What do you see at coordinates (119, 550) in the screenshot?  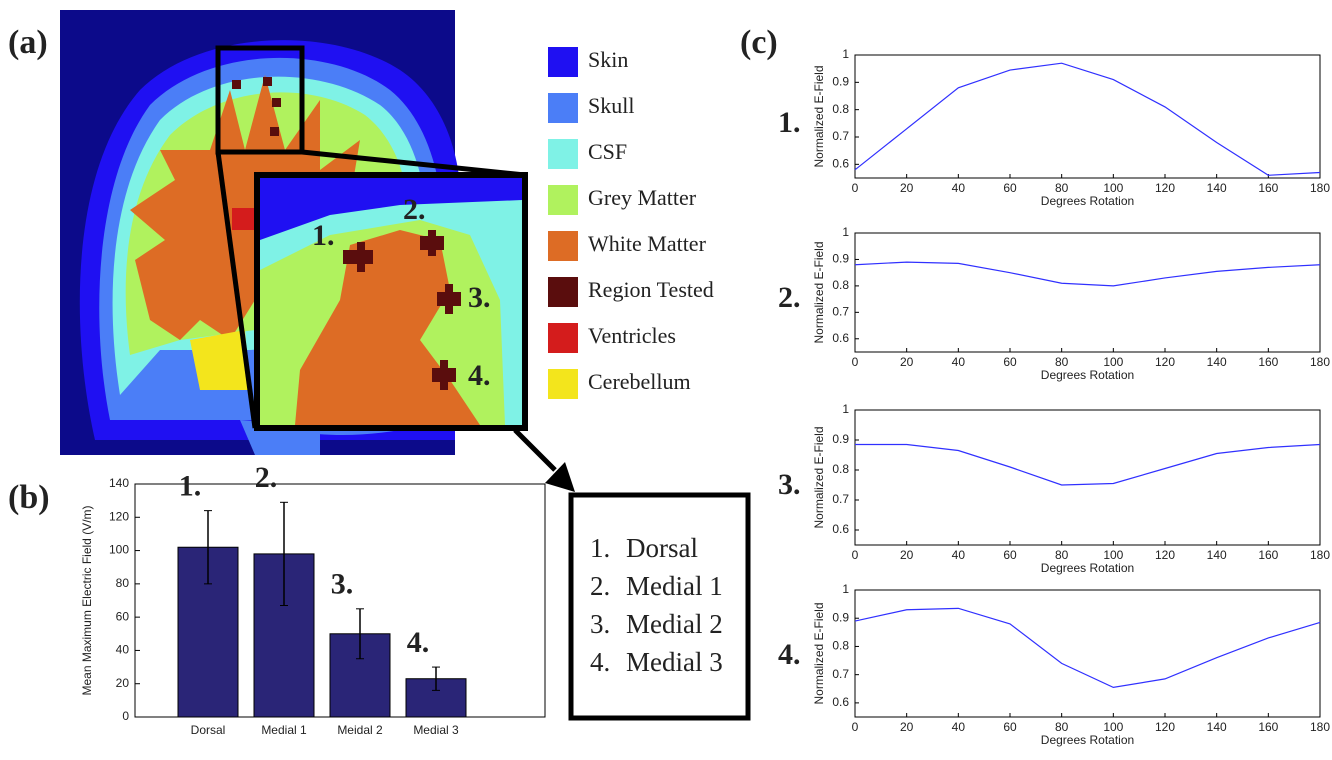 I see `y-tick-label: 100` at bounding box center [119, 550].